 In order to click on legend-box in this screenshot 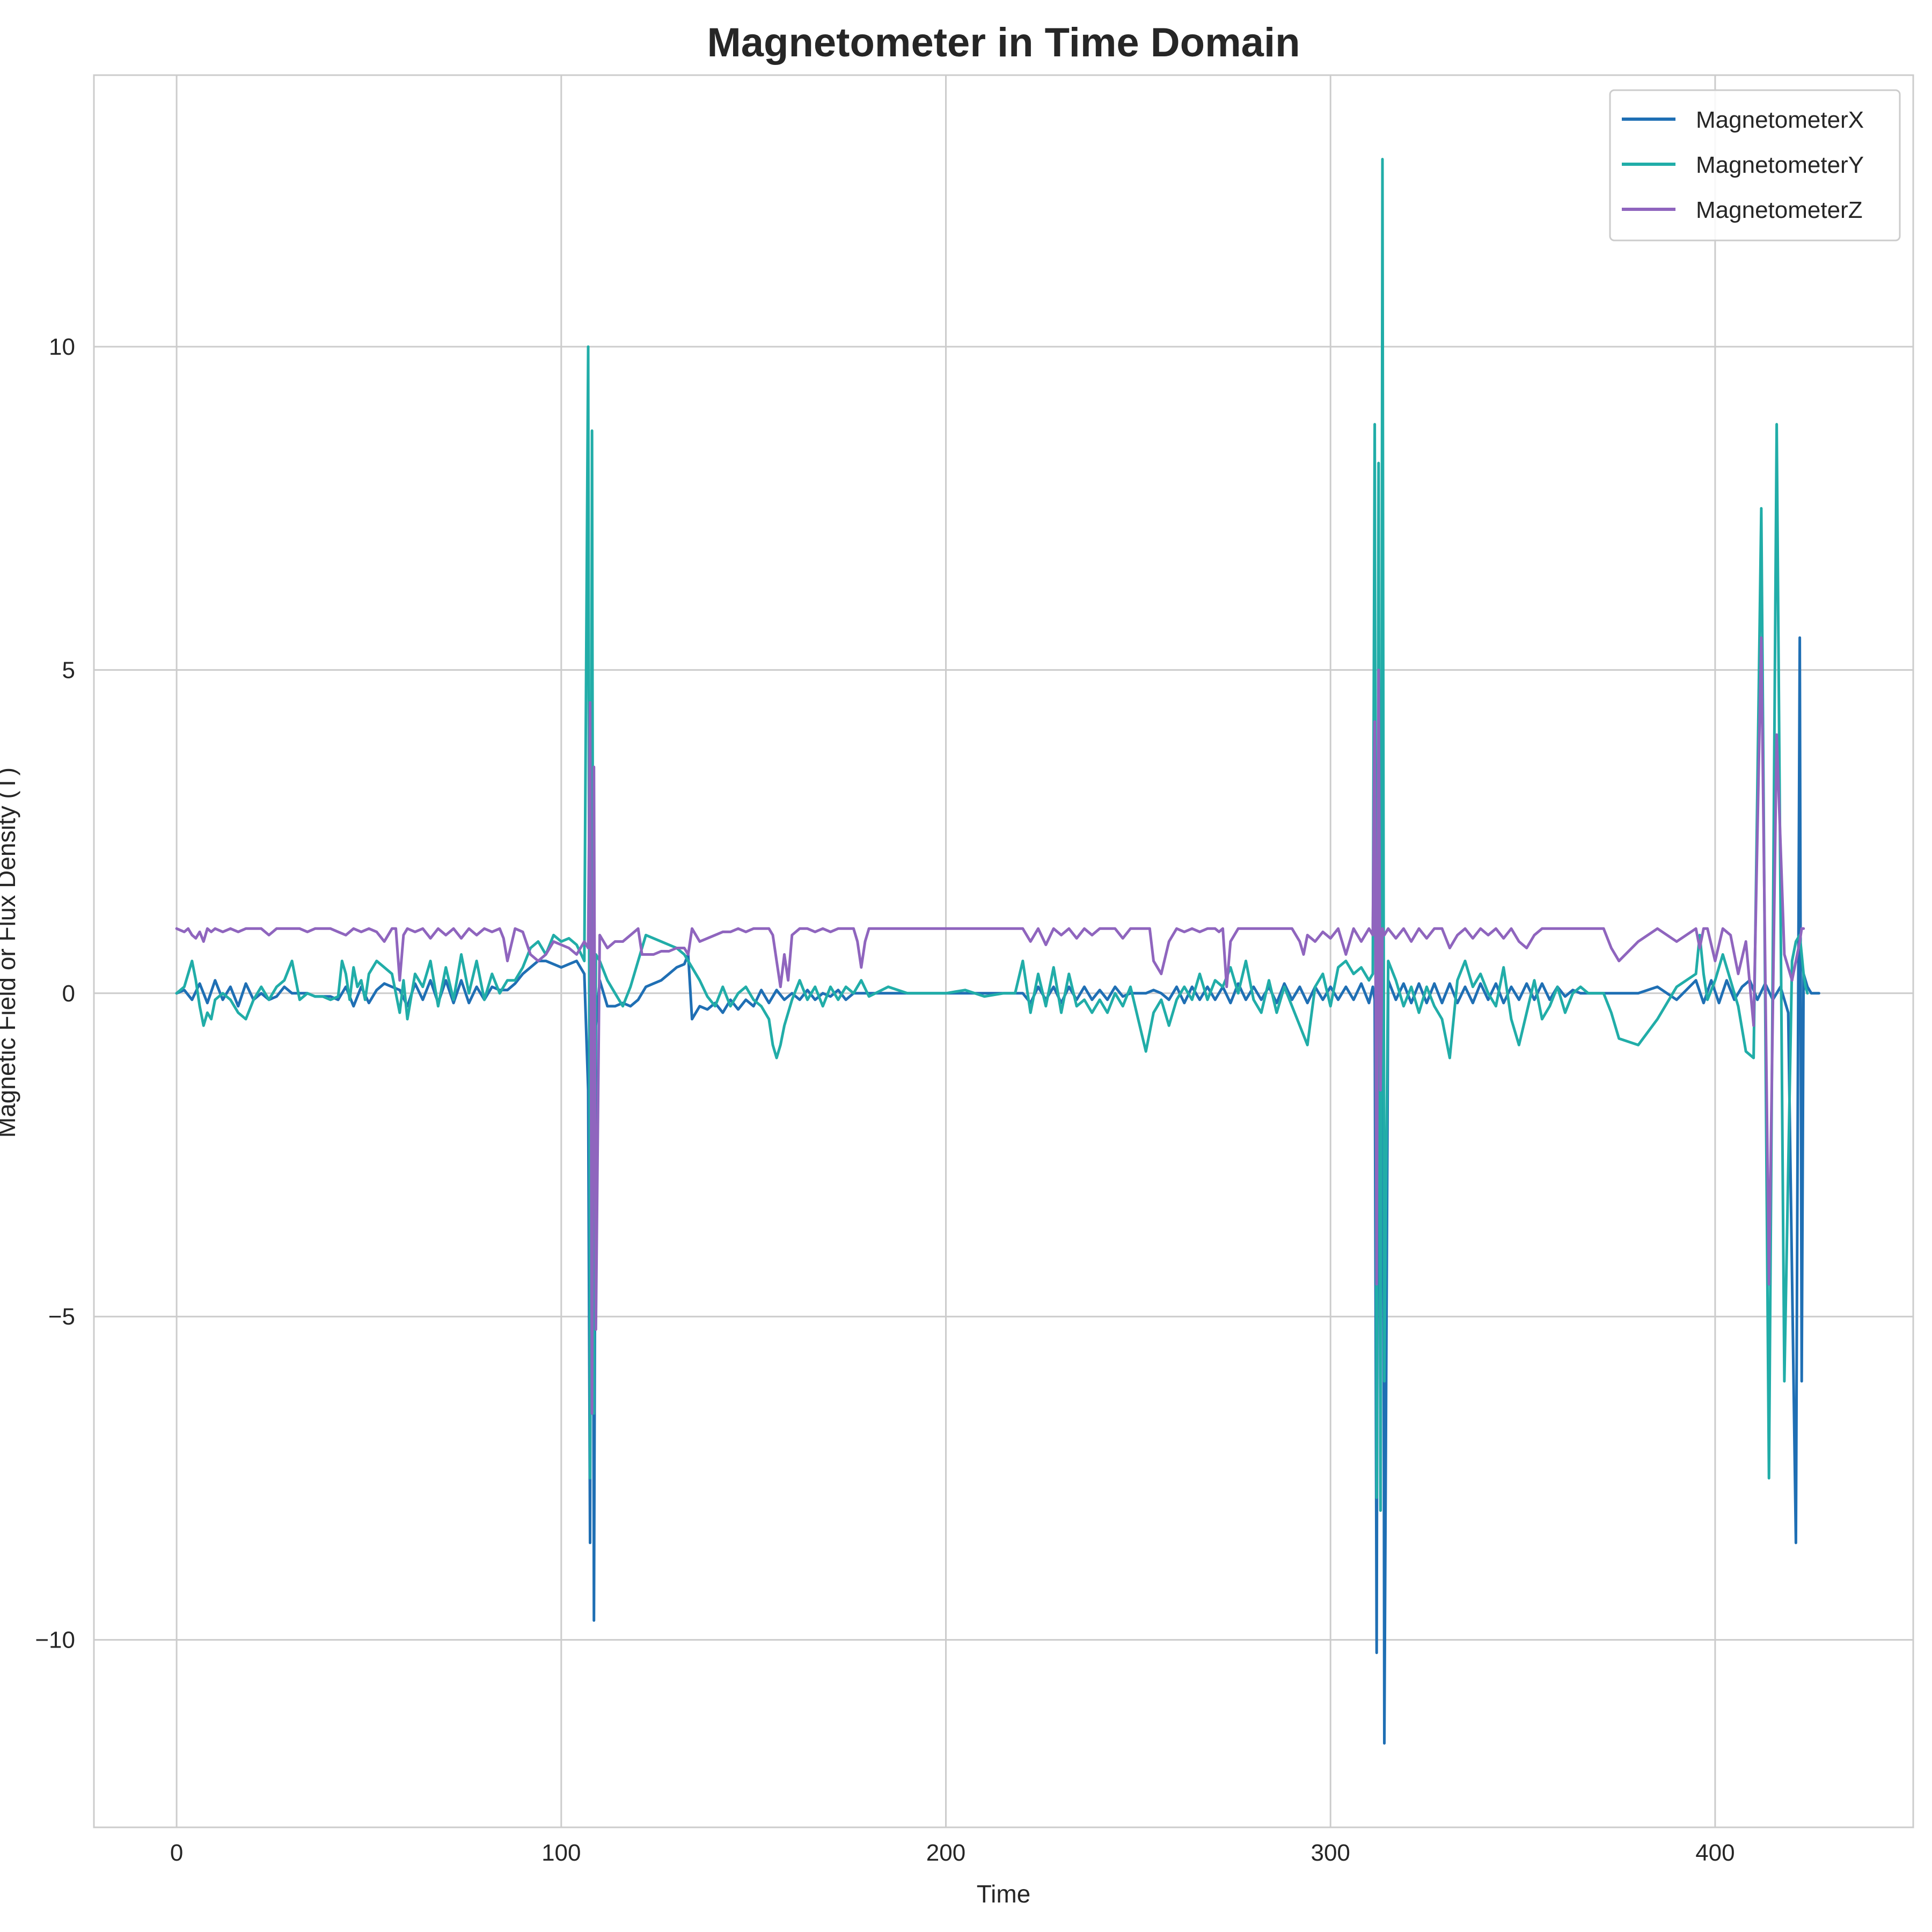, I will do `click(1755, 165)`.